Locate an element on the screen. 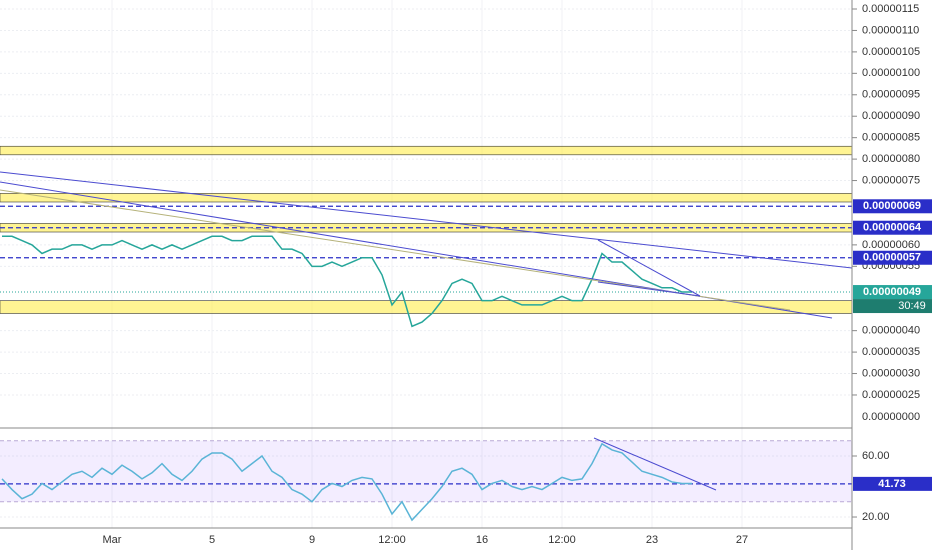 Image resolution: width=932 pixels, height=550 pixels. y-tick-label: 0.00000080 is located at coordinates (891, 159).